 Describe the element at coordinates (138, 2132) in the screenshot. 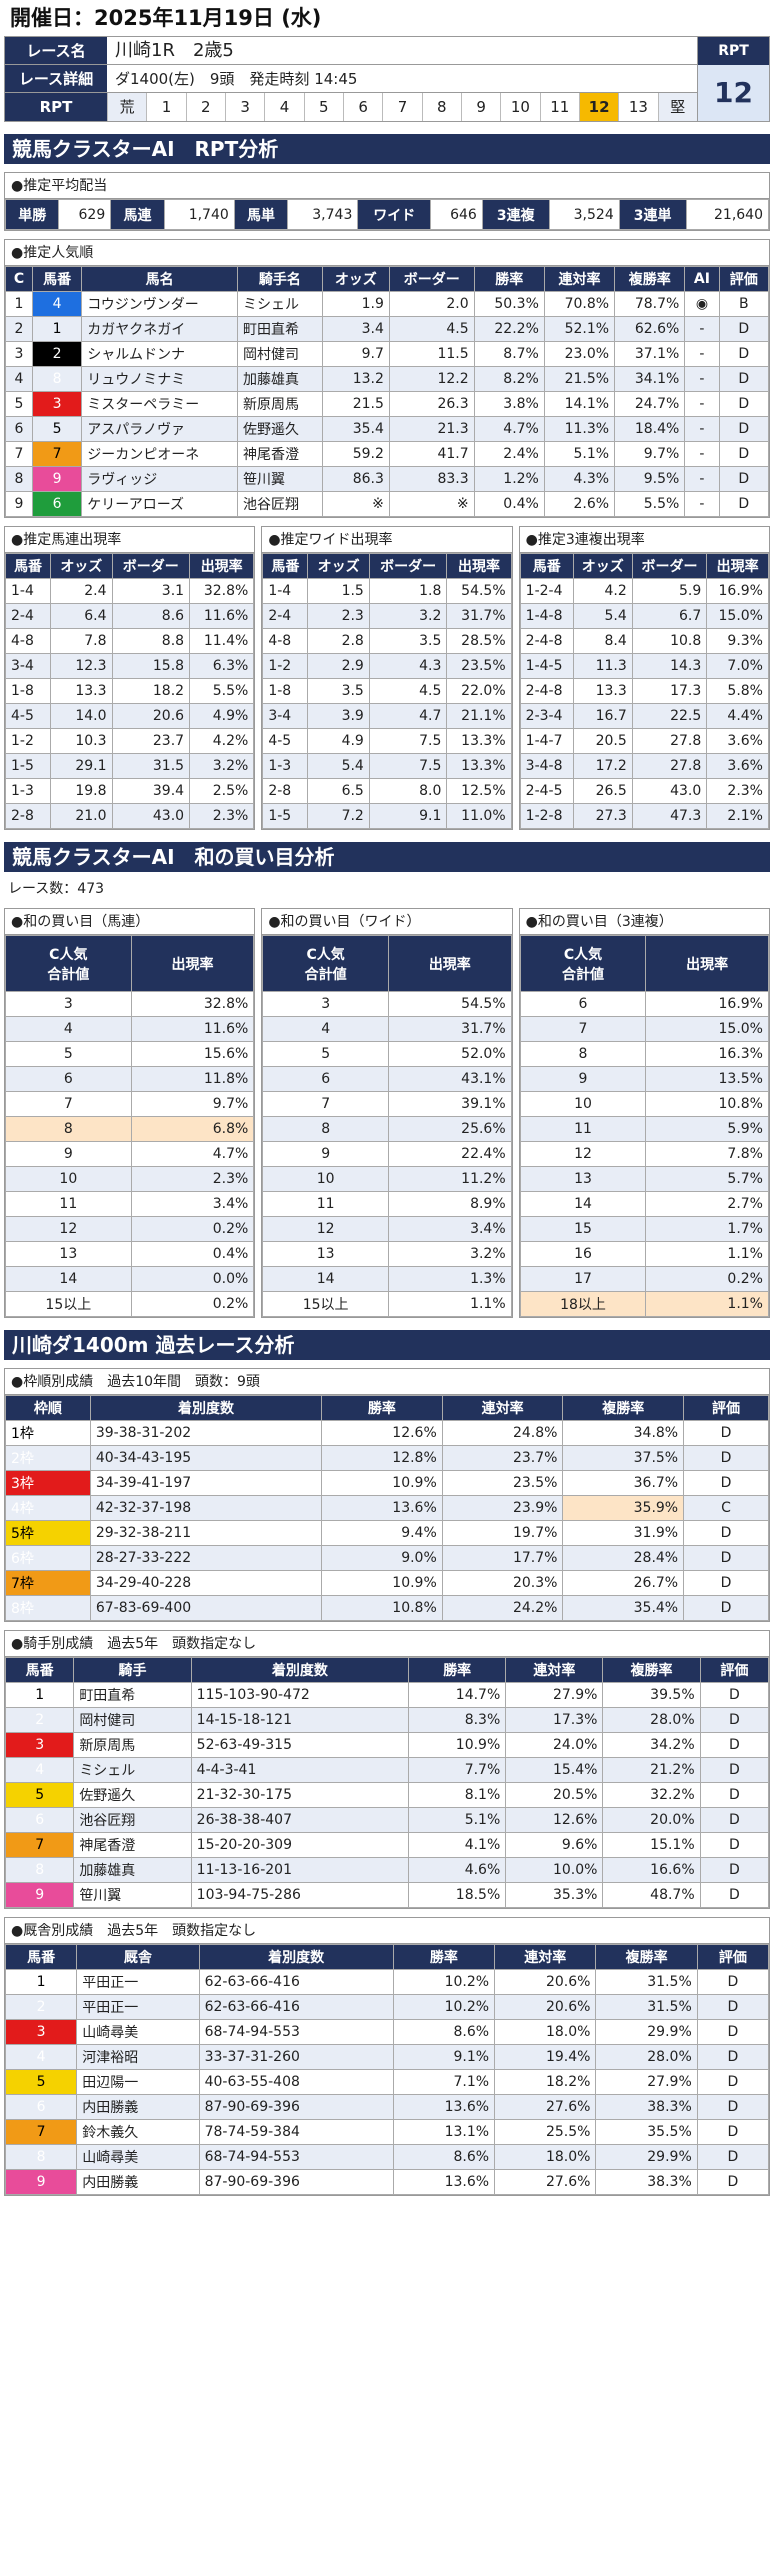

I see `cell: 鈴木義久` at that location.